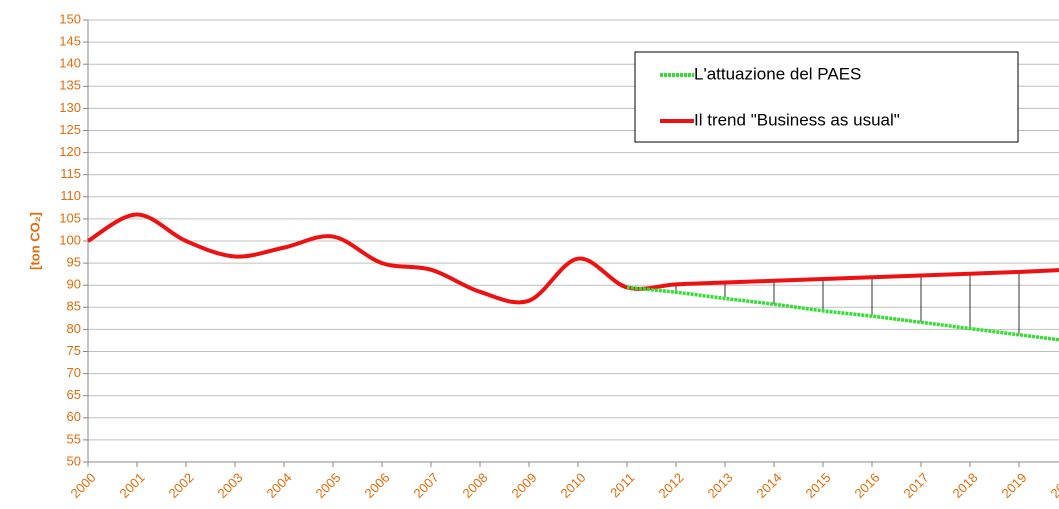  Describe the element at coordinates (74, 350) in the screenshot. I see `y-tick-label: 75` at that location.